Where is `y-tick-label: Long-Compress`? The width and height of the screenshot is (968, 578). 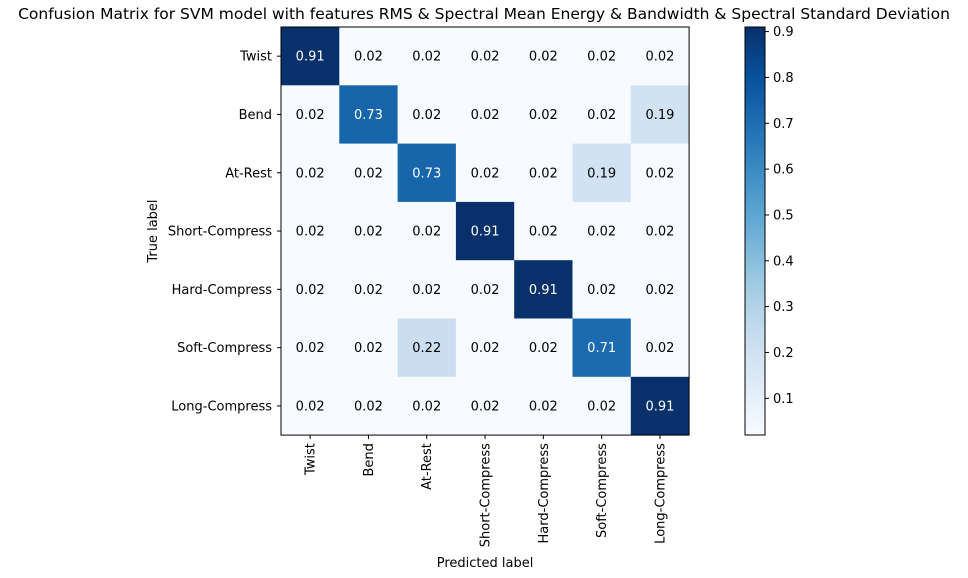
y-tick-label: Long-Compress is located at coordinates (221, 406).